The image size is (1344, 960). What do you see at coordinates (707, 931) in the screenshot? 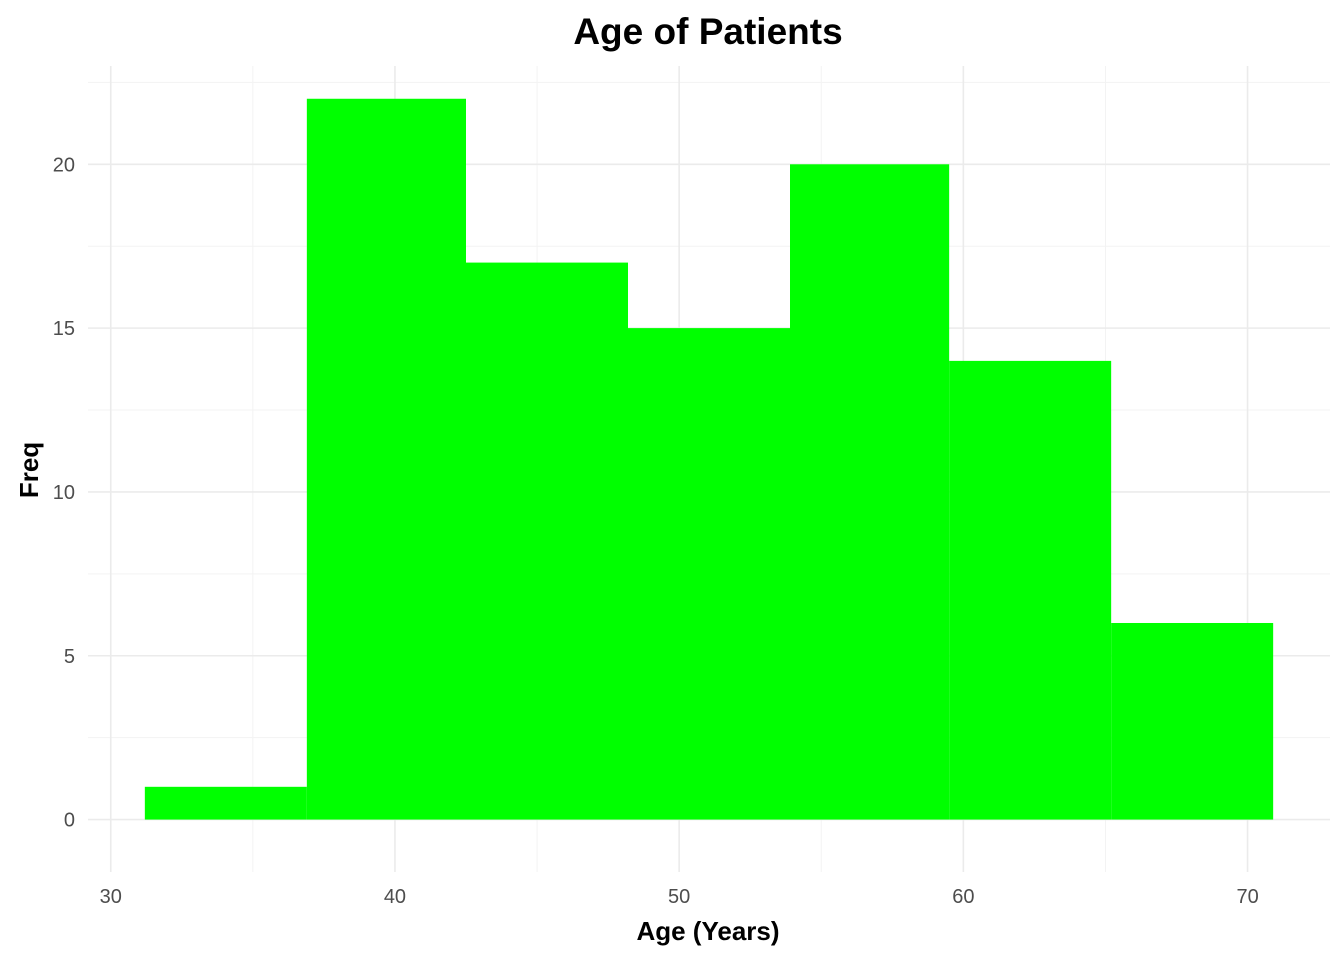
I see `x-axis-title: Age (Years)` at bounding box center [707, 931].